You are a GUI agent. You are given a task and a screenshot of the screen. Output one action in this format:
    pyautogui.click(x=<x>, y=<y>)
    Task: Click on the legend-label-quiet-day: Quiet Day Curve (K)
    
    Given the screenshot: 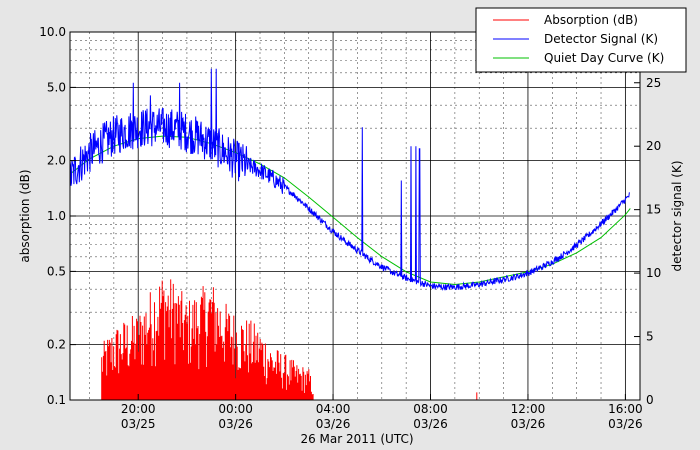 What is the action you would take?
    pyautogui.click(x=604, y=58)
    